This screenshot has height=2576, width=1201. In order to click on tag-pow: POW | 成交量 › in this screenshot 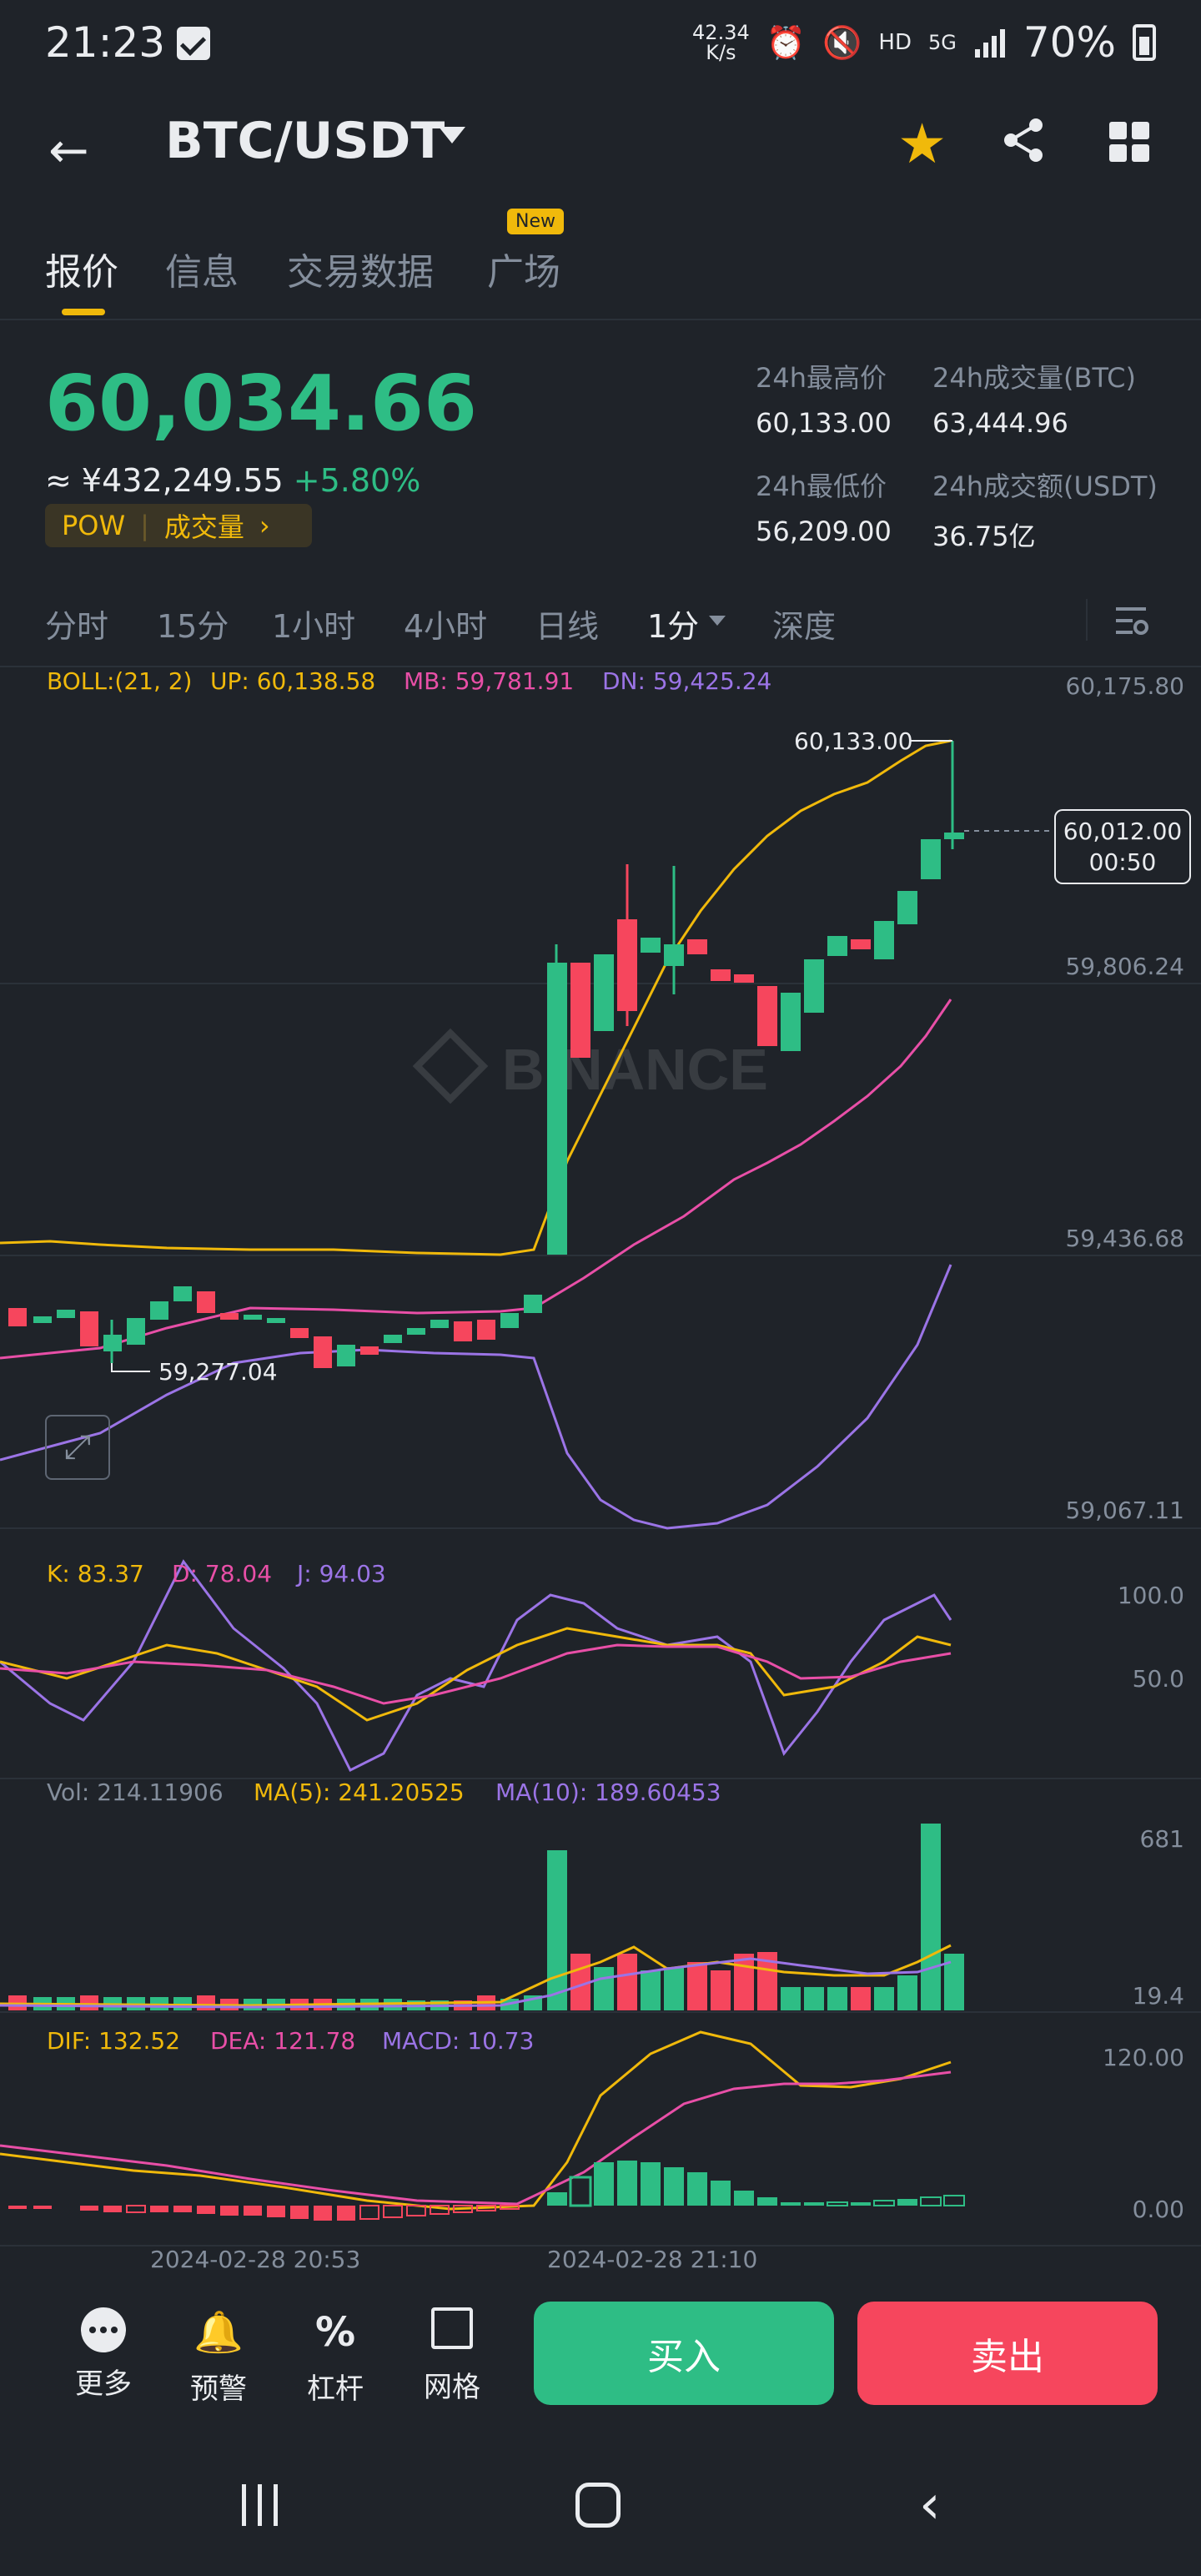, I will do `click(179, 525)`.